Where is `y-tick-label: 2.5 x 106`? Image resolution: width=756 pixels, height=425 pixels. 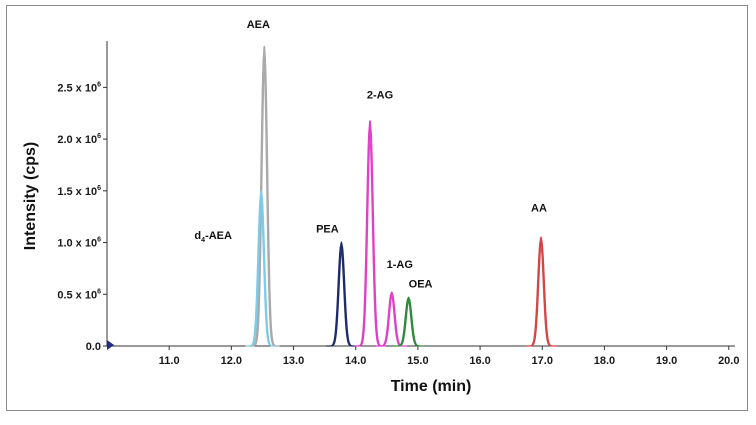 y-tick-label: 2.5 x 106 is located at coordinates (79, 87).